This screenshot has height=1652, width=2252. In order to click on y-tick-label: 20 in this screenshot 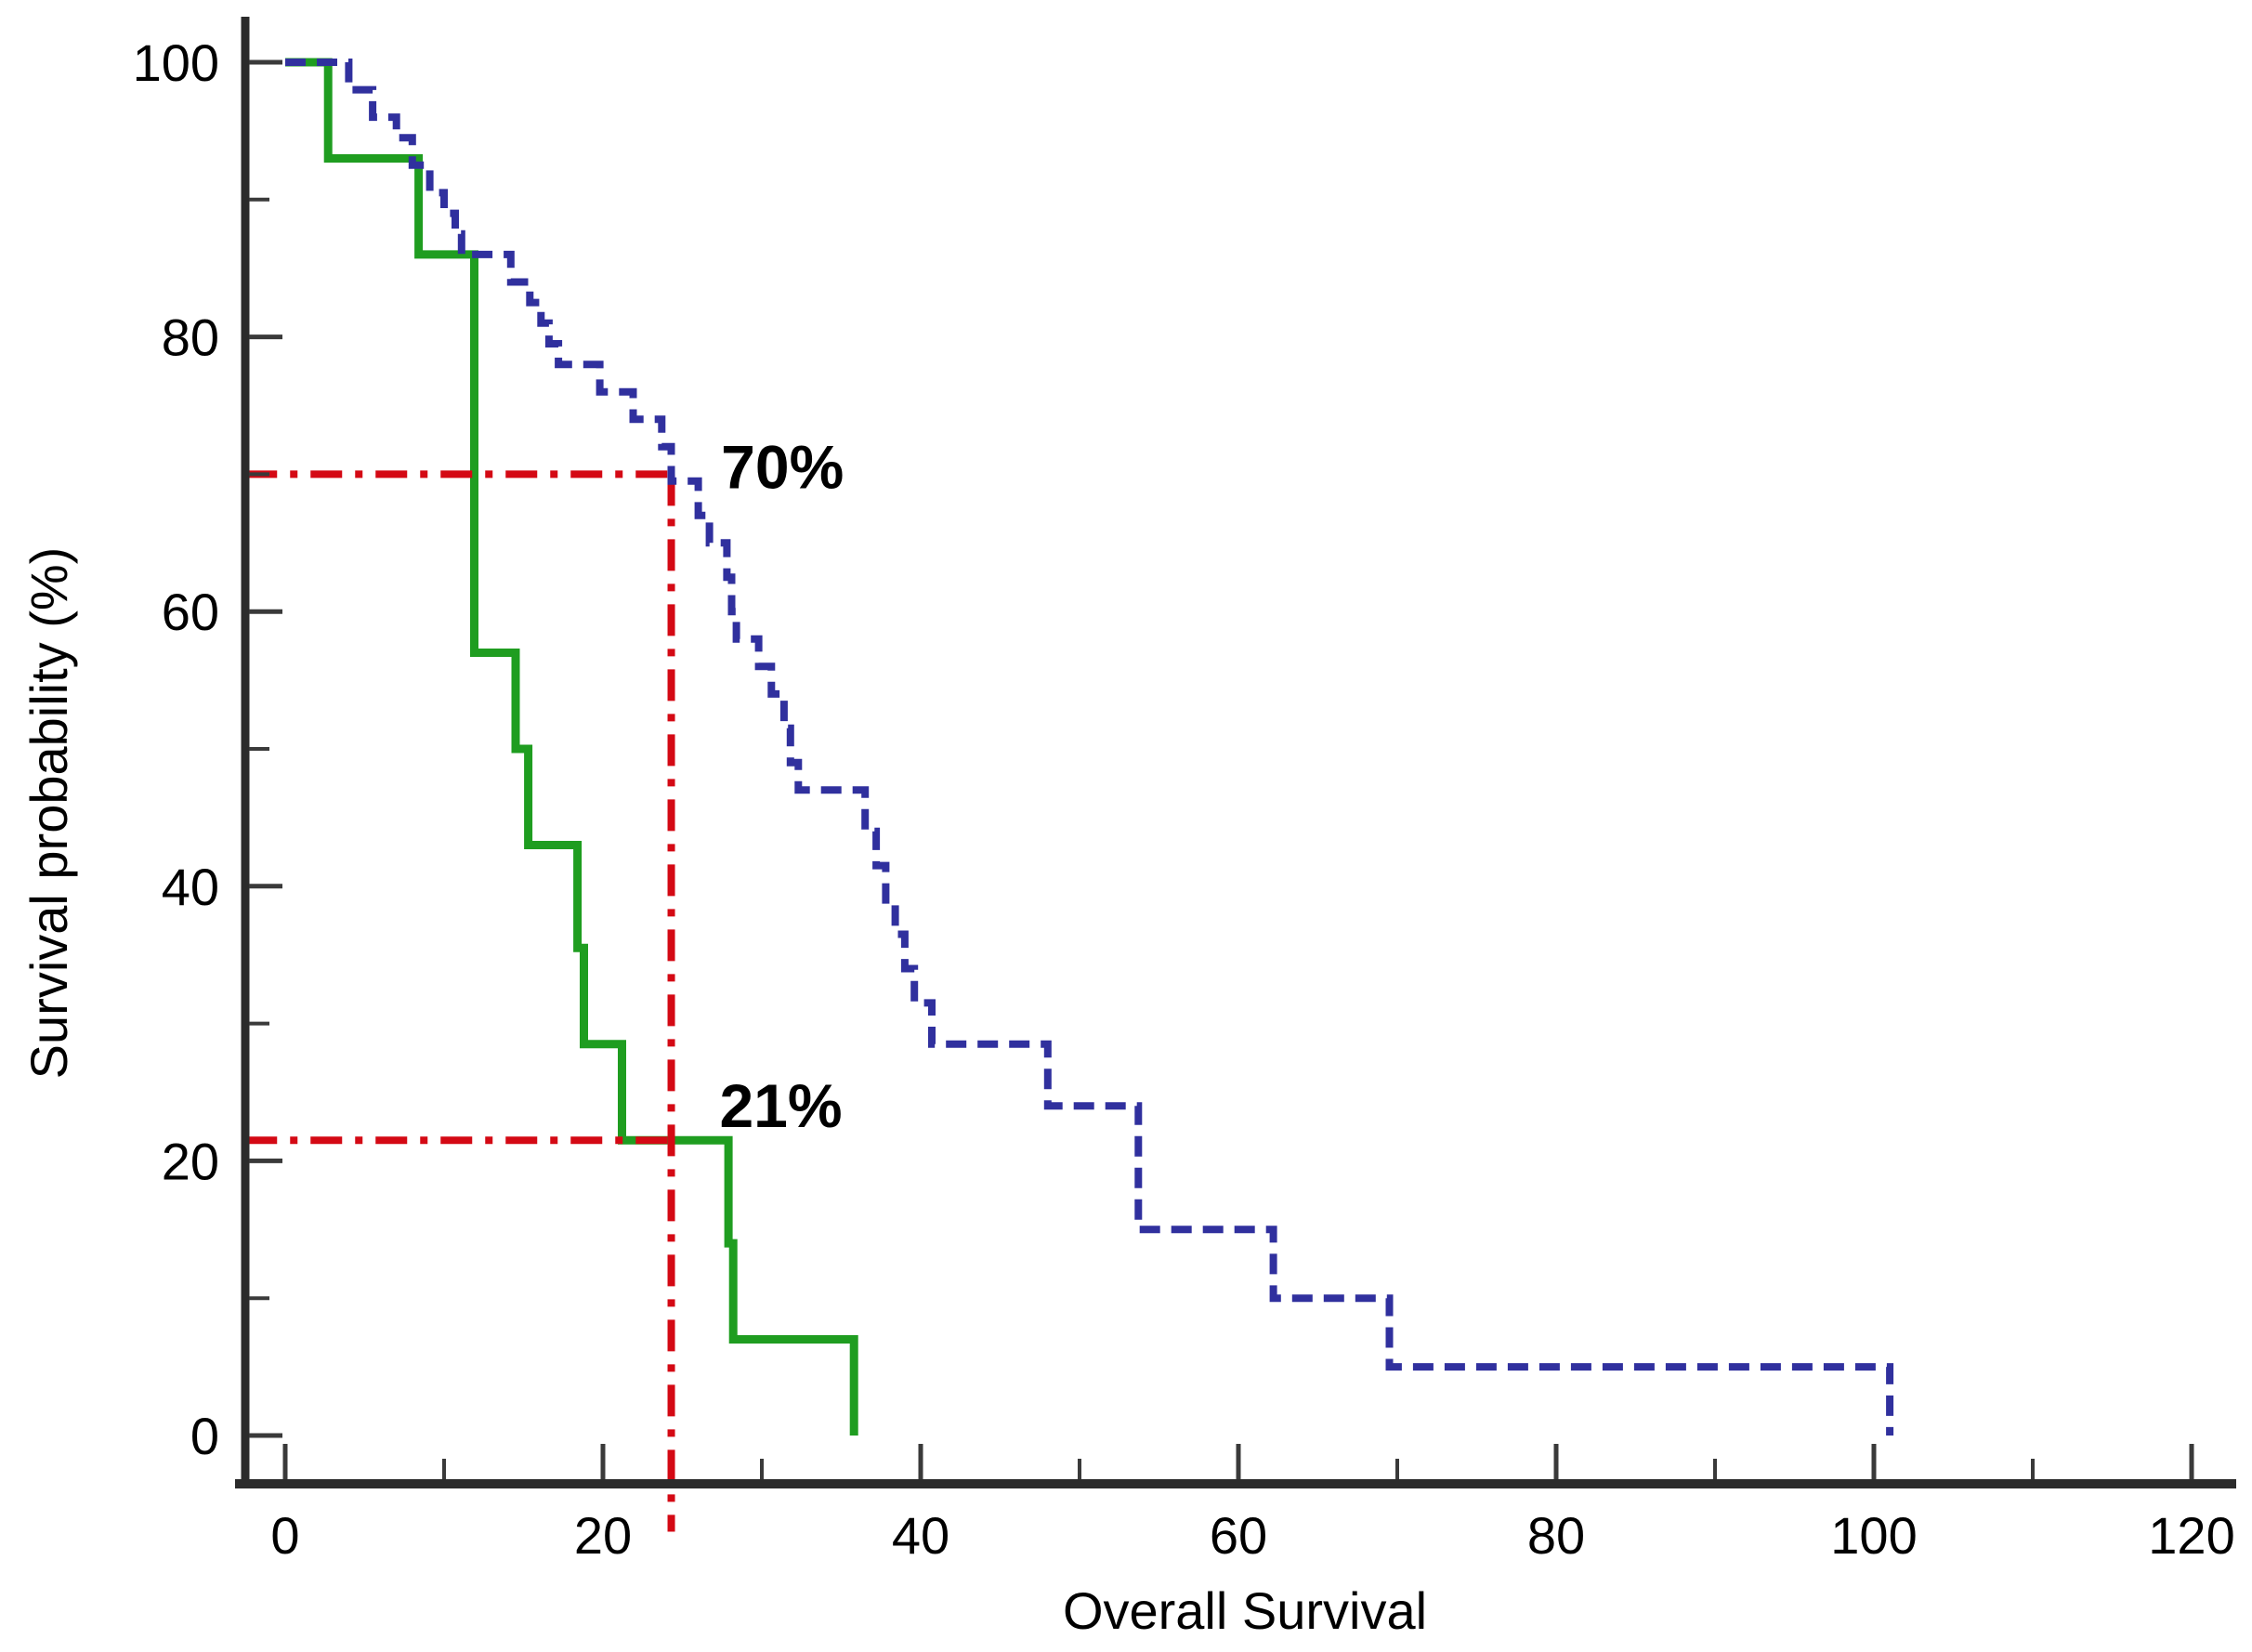, I will do `click(190, 1161)`.